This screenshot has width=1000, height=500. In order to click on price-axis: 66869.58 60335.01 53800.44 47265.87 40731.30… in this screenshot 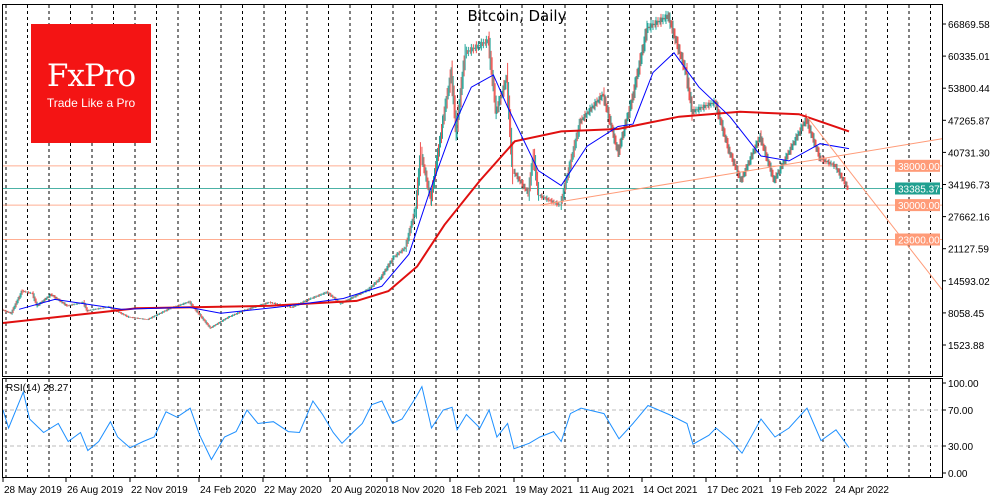, I will do `click(966, 250)`.